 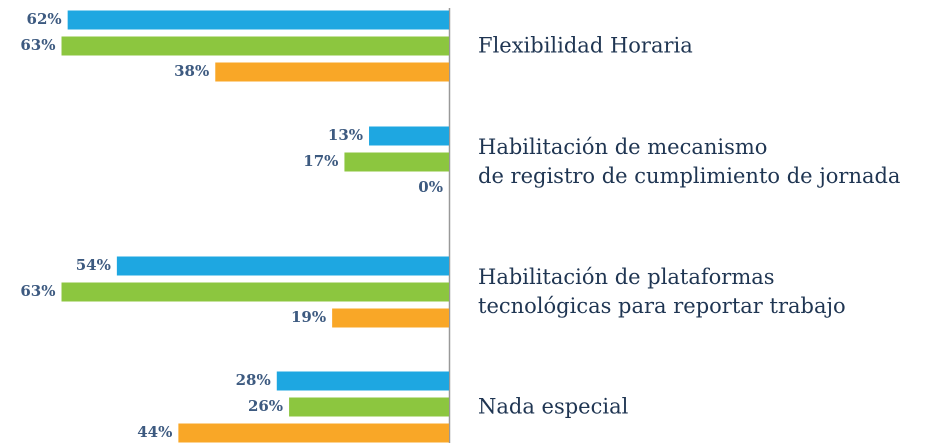 What do you see at coordinates (430, 187) in the screenshot?
I see `value-label: 0%` at bounding box center [430, 187].